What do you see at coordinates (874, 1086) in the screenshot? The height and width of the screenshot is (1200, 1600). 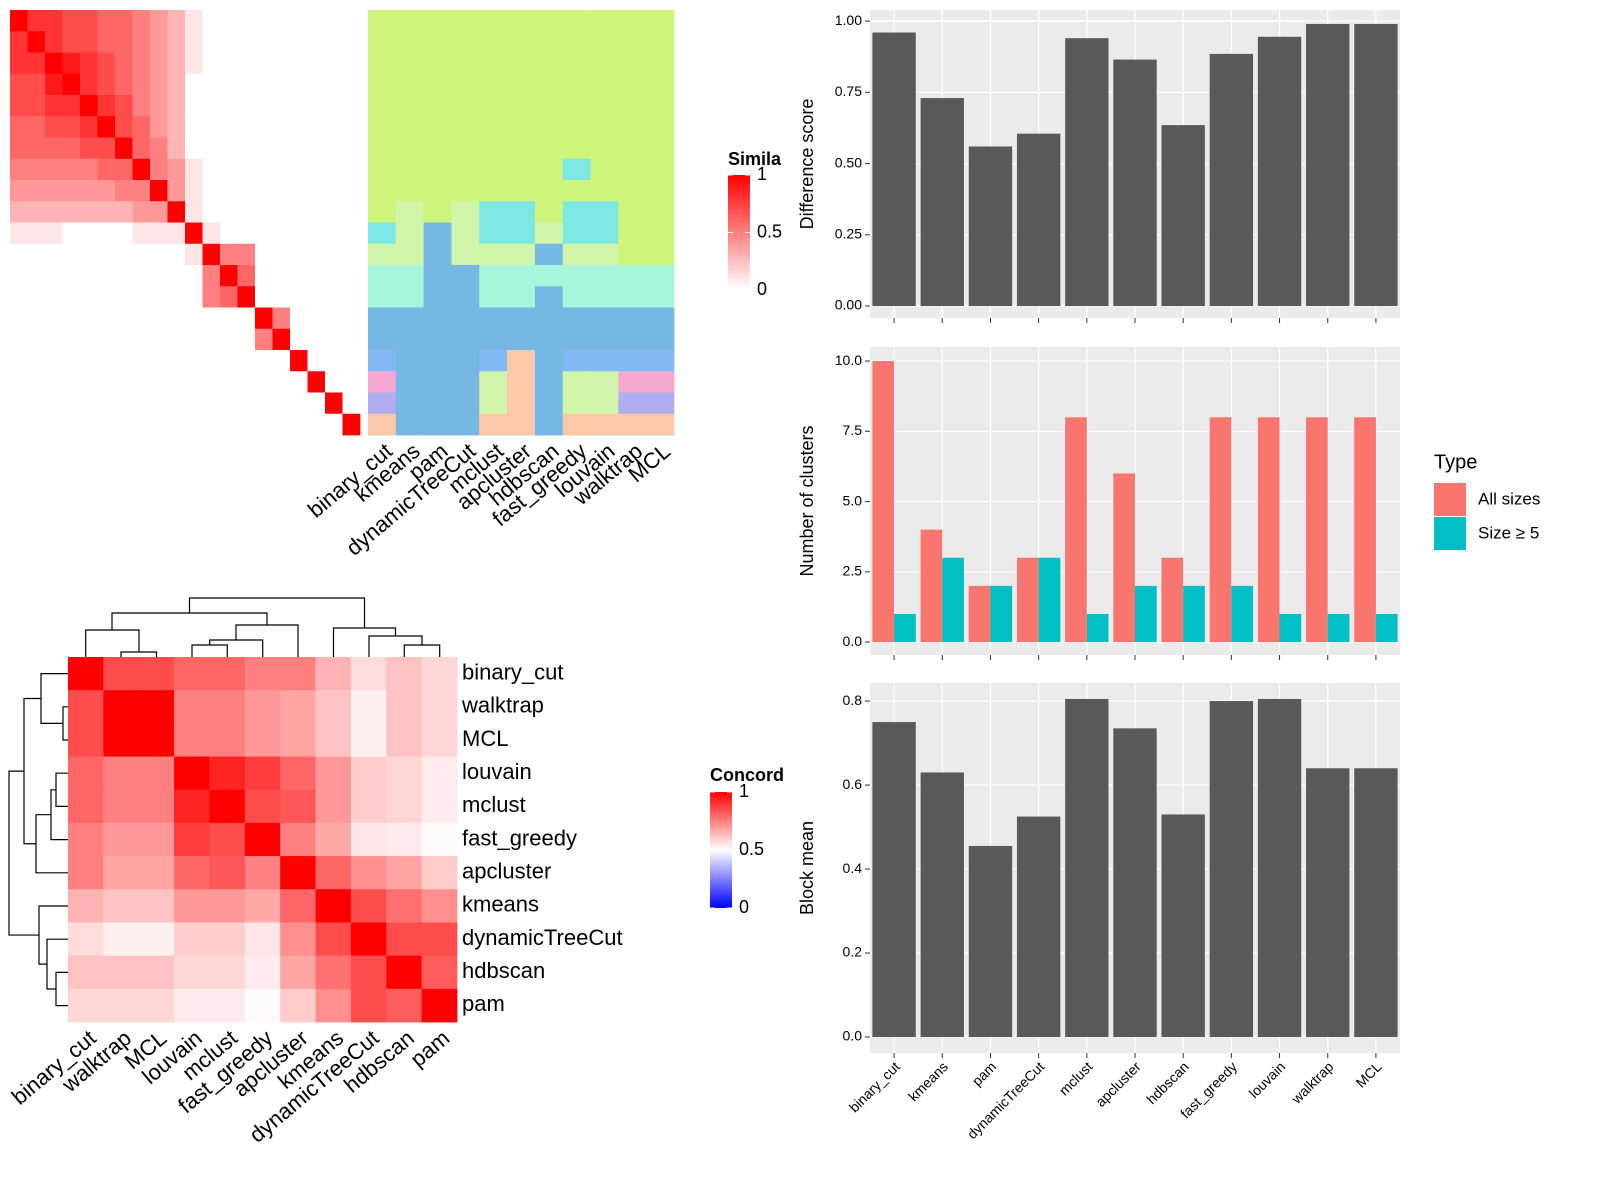 I see `x-tick-label: binary_cut` at bounding box center [874, 1086].